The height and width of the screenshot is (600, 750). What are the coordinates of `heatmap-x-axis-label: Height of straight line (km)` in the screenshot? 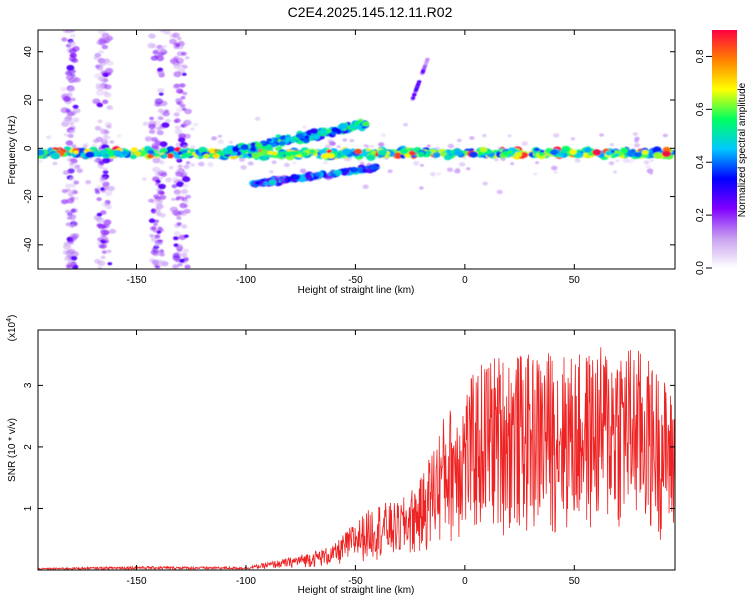 It's located at (356, 290).